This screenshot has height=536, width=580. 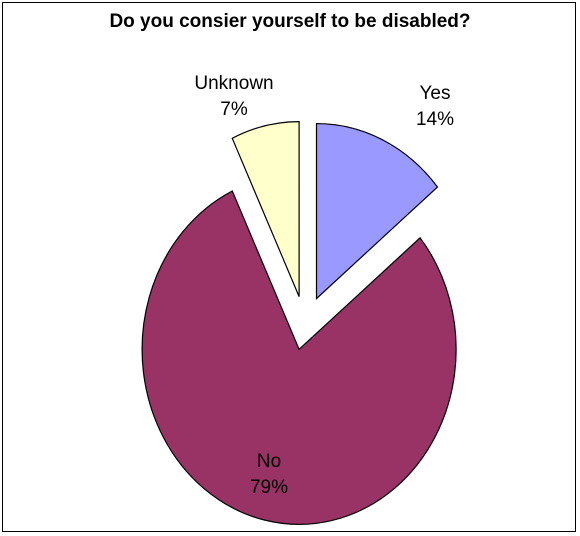 What do you see at coordinates (377, 211) in the screenshot?
I see `pie-slice-yes` at bounding box center [377, 211].